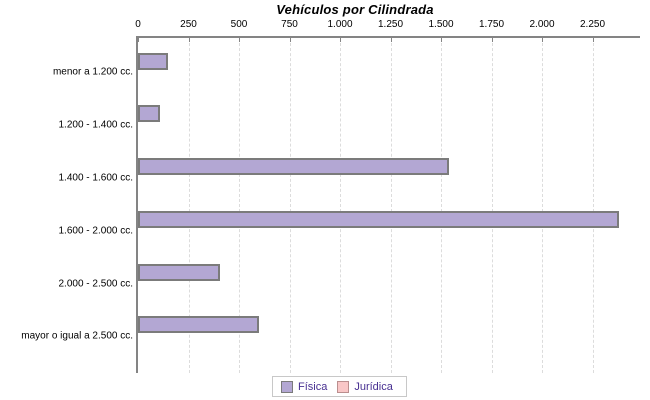 The width and height of the screenshot is (650, 400). I want to click on category-label: 1.600 - 2.000 cc., so click(96, 231).